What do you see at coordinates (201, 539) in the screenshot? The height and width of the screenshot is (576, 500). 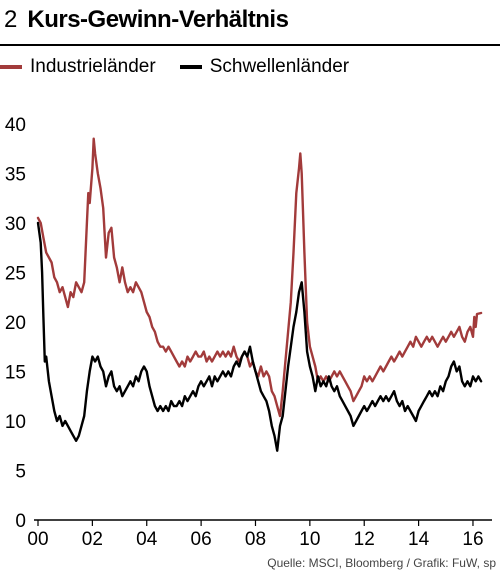 I see `x-tick-label: 06` at bounding box center [201, 539].